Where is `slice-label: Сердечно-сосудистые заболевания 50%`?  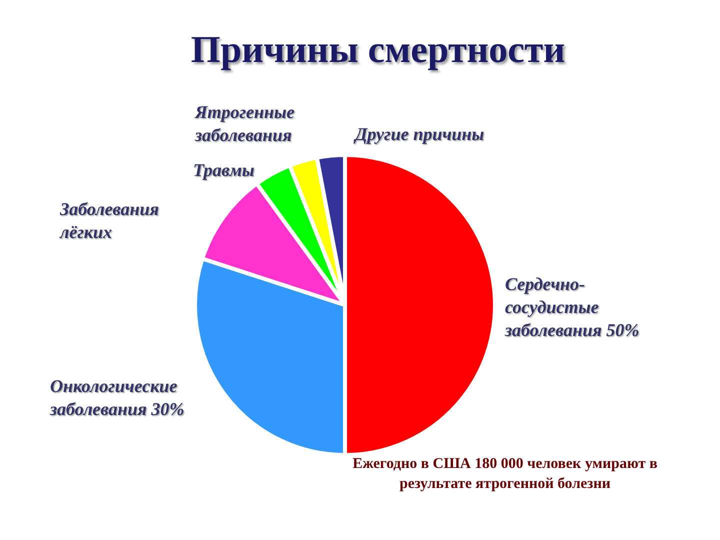
slice-label: Сердечно-сосудистые заболевания 50% is located at coordinates (572, 307).